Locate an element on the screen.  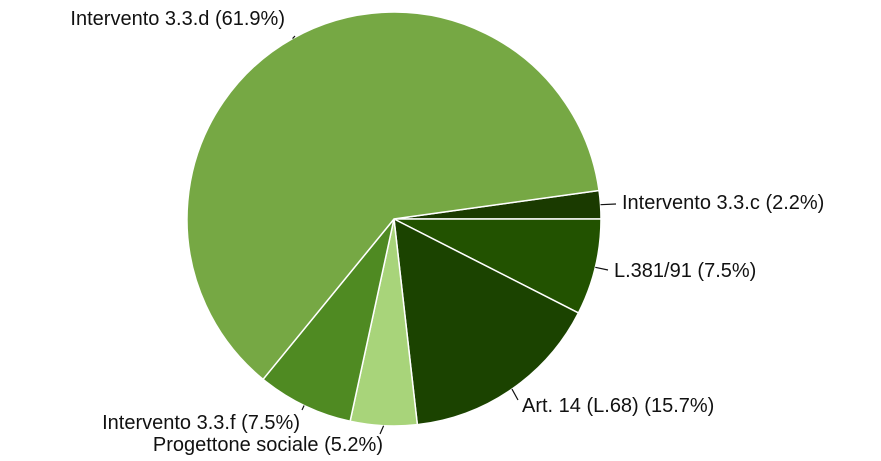
slice-category: Intervento 3.3.d is located at coordinates (139, 19).